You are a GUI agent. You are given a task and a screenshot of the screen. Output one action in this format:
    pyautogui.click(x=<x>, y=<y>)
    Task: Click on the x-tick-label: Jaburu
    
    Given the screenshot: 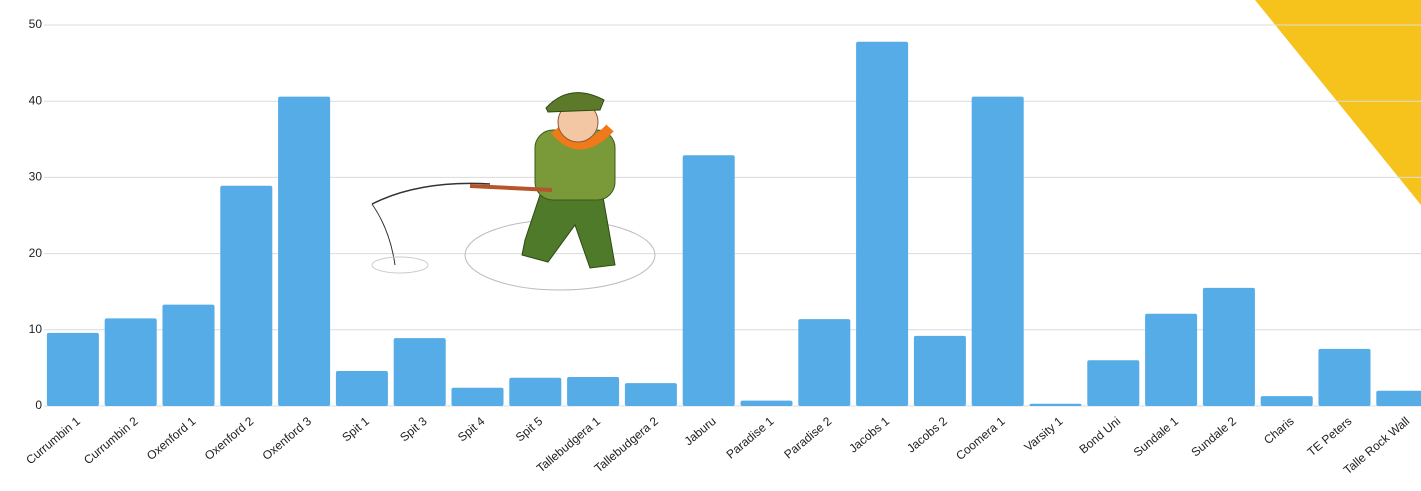 What is the action you would take?
    pyautogui.click(x=700, y=431)
    